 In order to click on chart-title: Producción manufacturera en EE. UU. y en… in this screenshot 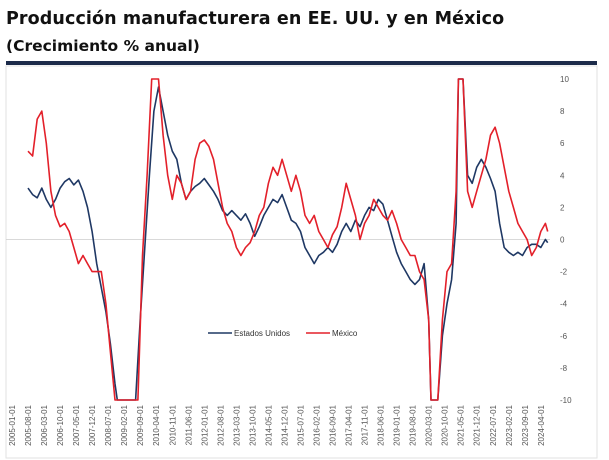, I will do `click(255, 19)`.